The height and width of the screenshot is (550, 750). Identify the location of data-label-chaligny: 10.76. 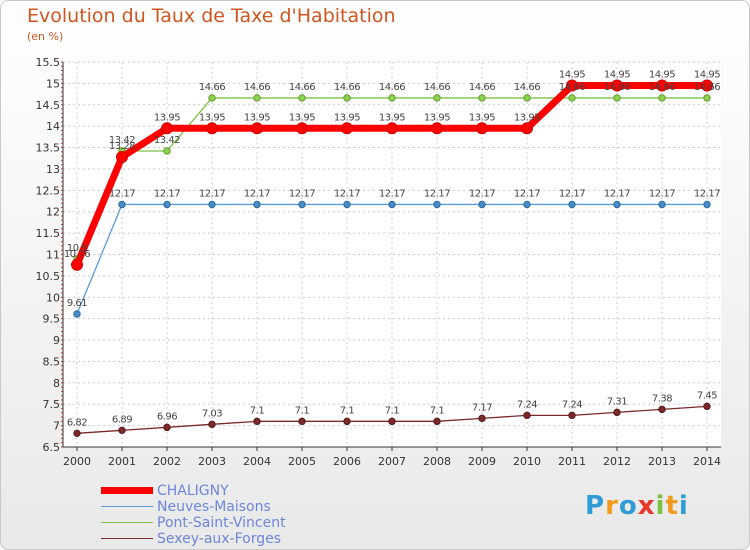
(77, 254).